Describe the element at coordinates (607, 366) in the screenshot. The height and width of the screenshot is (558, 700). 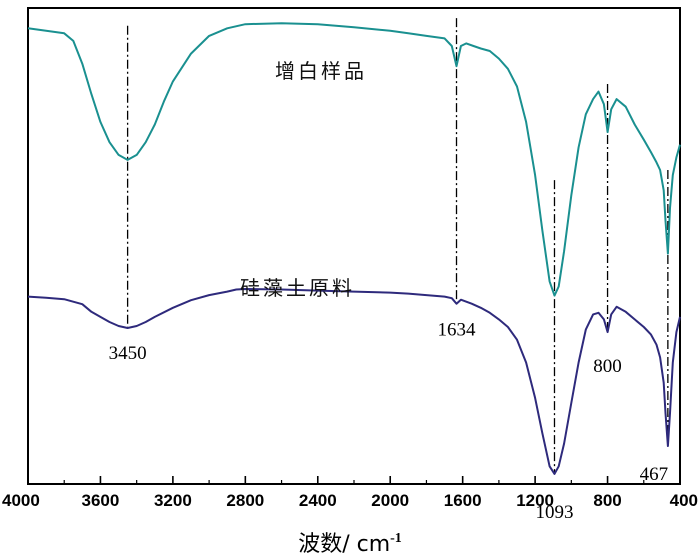
I see `peak-label-800: 800` at that location.